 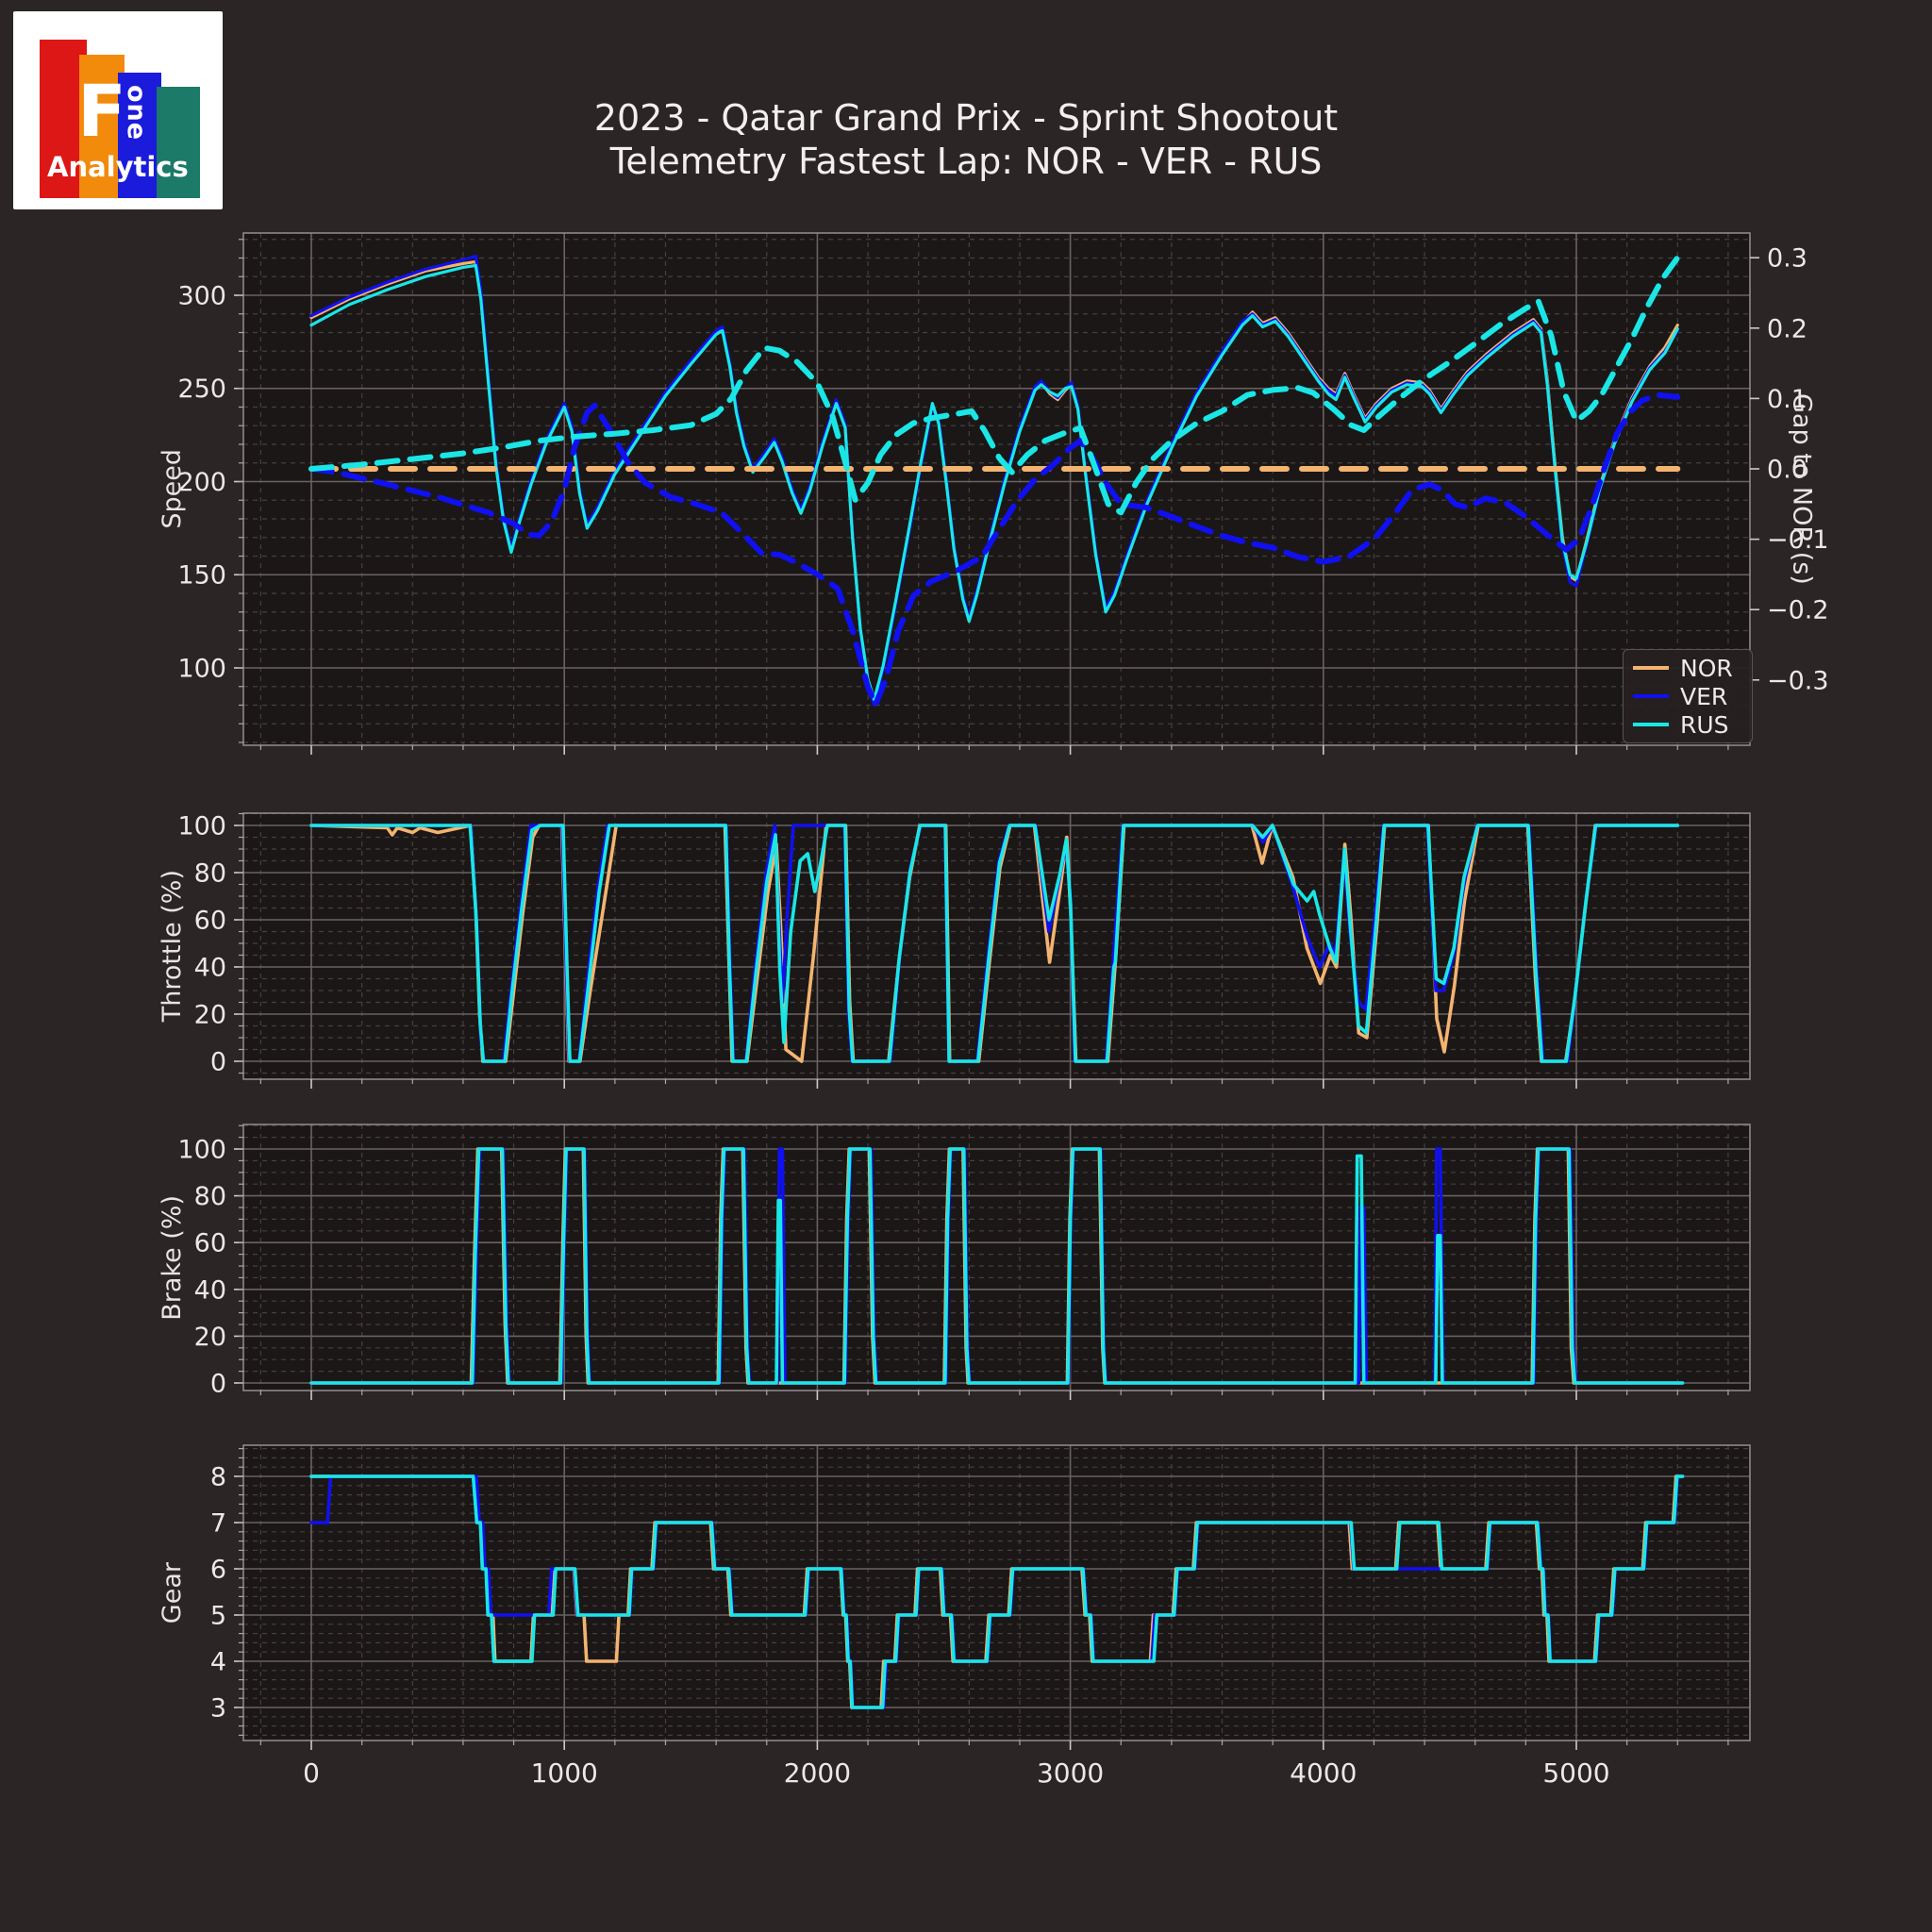 What do you see at coordinates (1651, 724) in the screenshot?
I see `rus-line-sample` at bounding box center [1651, 724].